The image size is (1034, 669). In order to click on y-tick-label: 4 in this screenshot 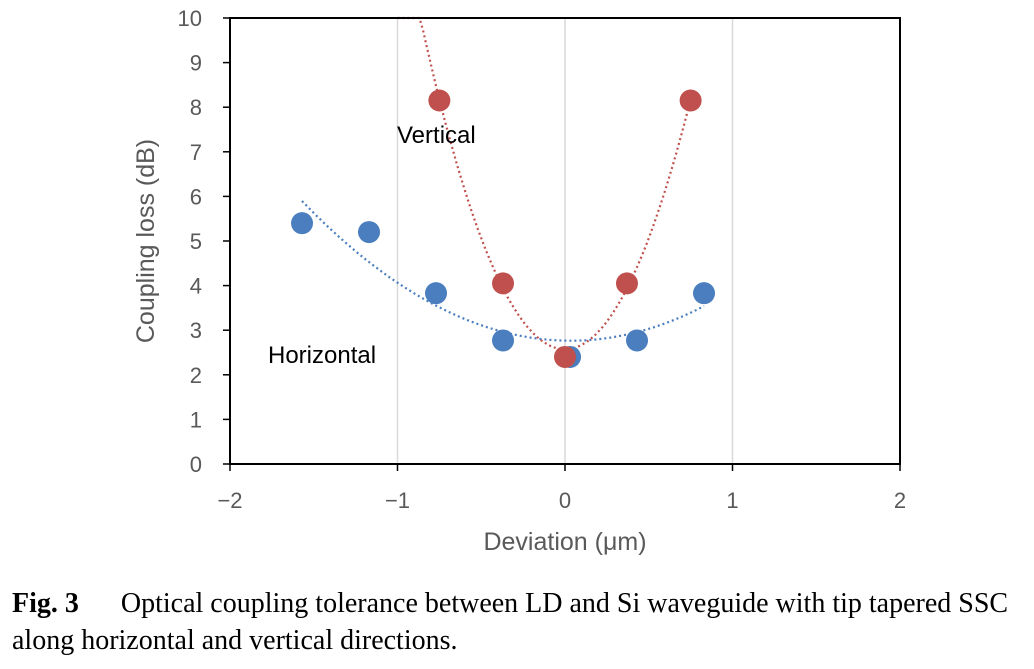, I will do `click(196, 286)`.